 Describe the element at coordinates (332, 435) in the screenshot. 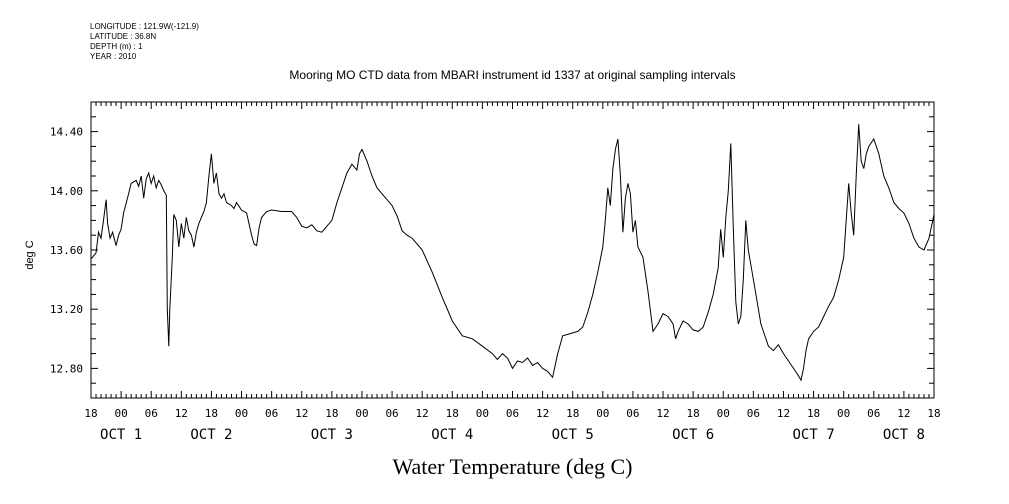

I see `x-day-label: OCT 3` at that location.